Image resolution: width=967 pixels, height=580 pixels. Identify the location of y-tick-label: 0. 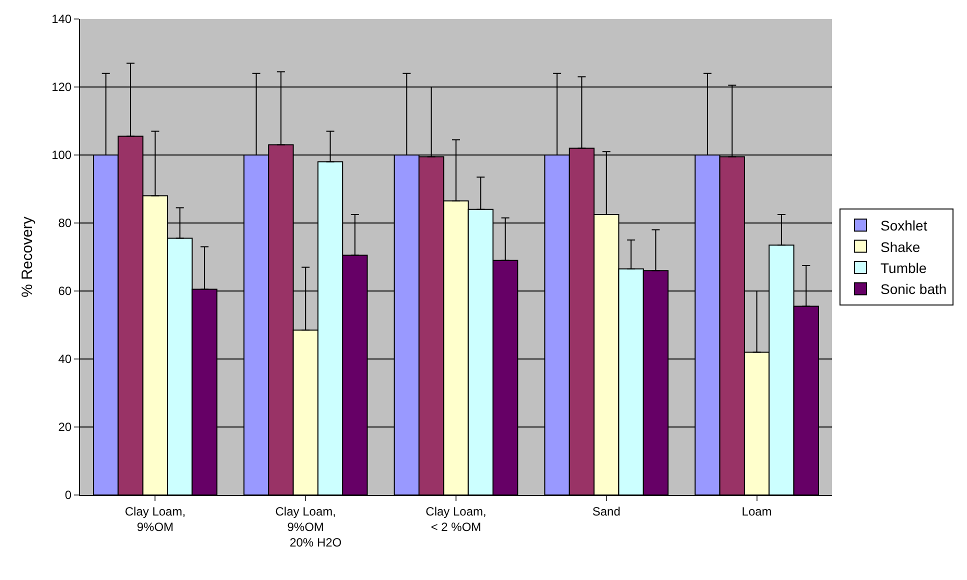
(68, 495).